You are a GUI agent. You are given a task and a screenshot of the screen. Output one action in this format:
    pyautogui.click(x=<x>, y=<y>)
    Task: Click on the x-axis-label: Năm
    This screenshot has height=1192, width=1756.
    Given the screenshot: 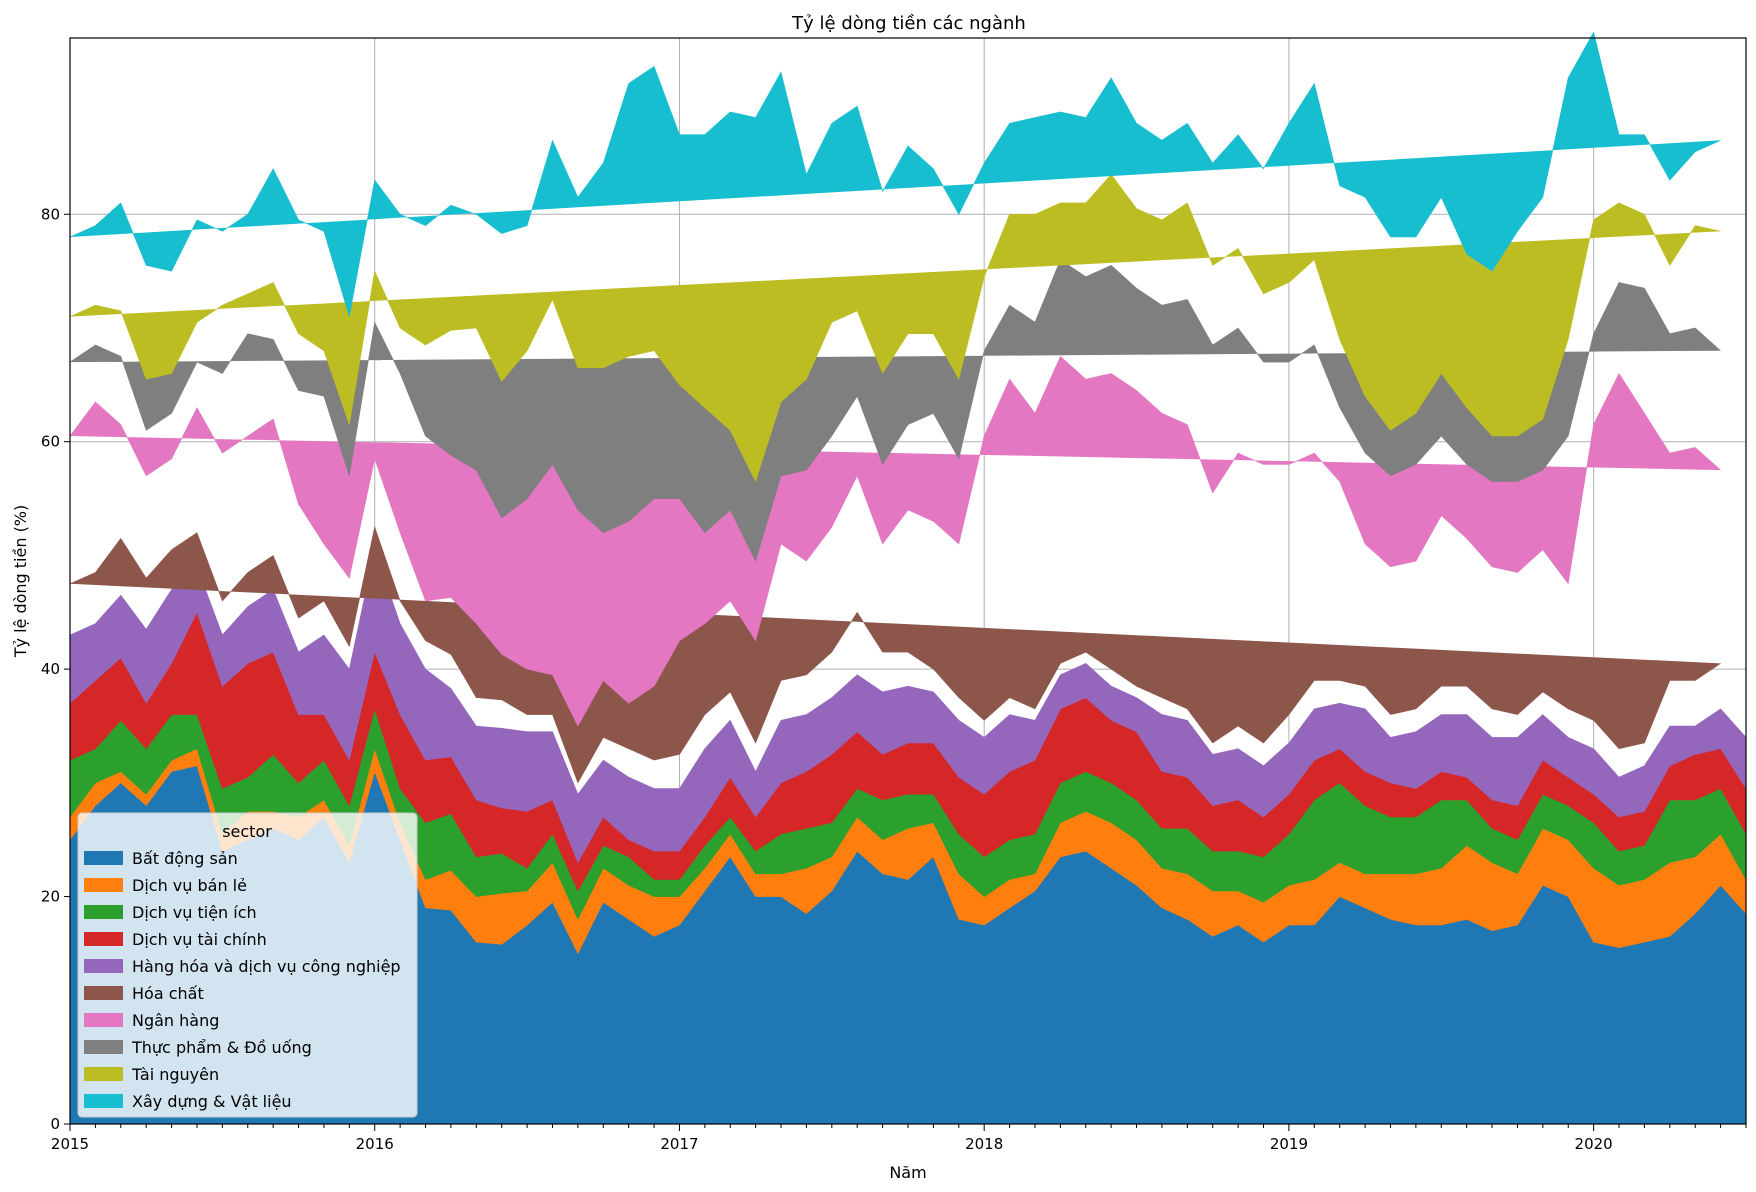 What is the action you would take?
    pyautogui.click(x=907, y=1172)
    